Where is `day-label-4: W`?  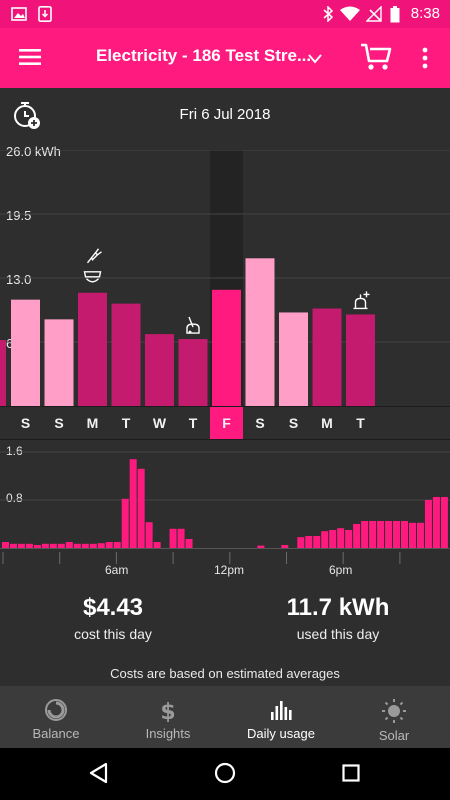
day-label-4: W is located at coordinates (159, 423).